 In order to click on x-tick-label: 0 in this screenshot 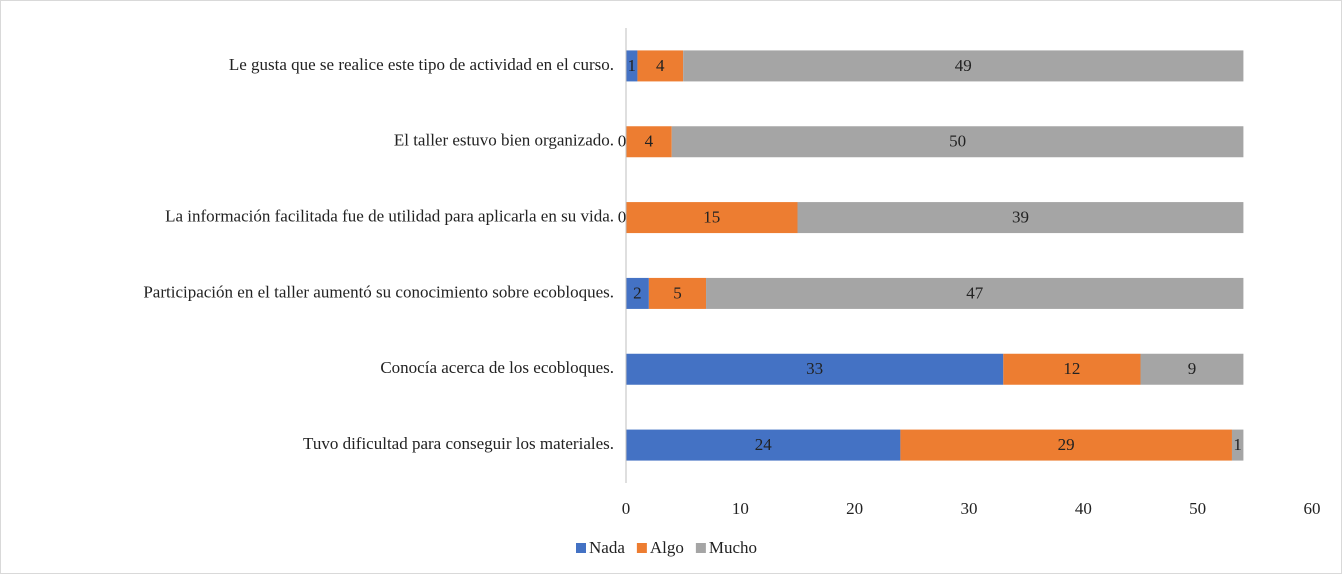, I will do `click(626, 508)`.